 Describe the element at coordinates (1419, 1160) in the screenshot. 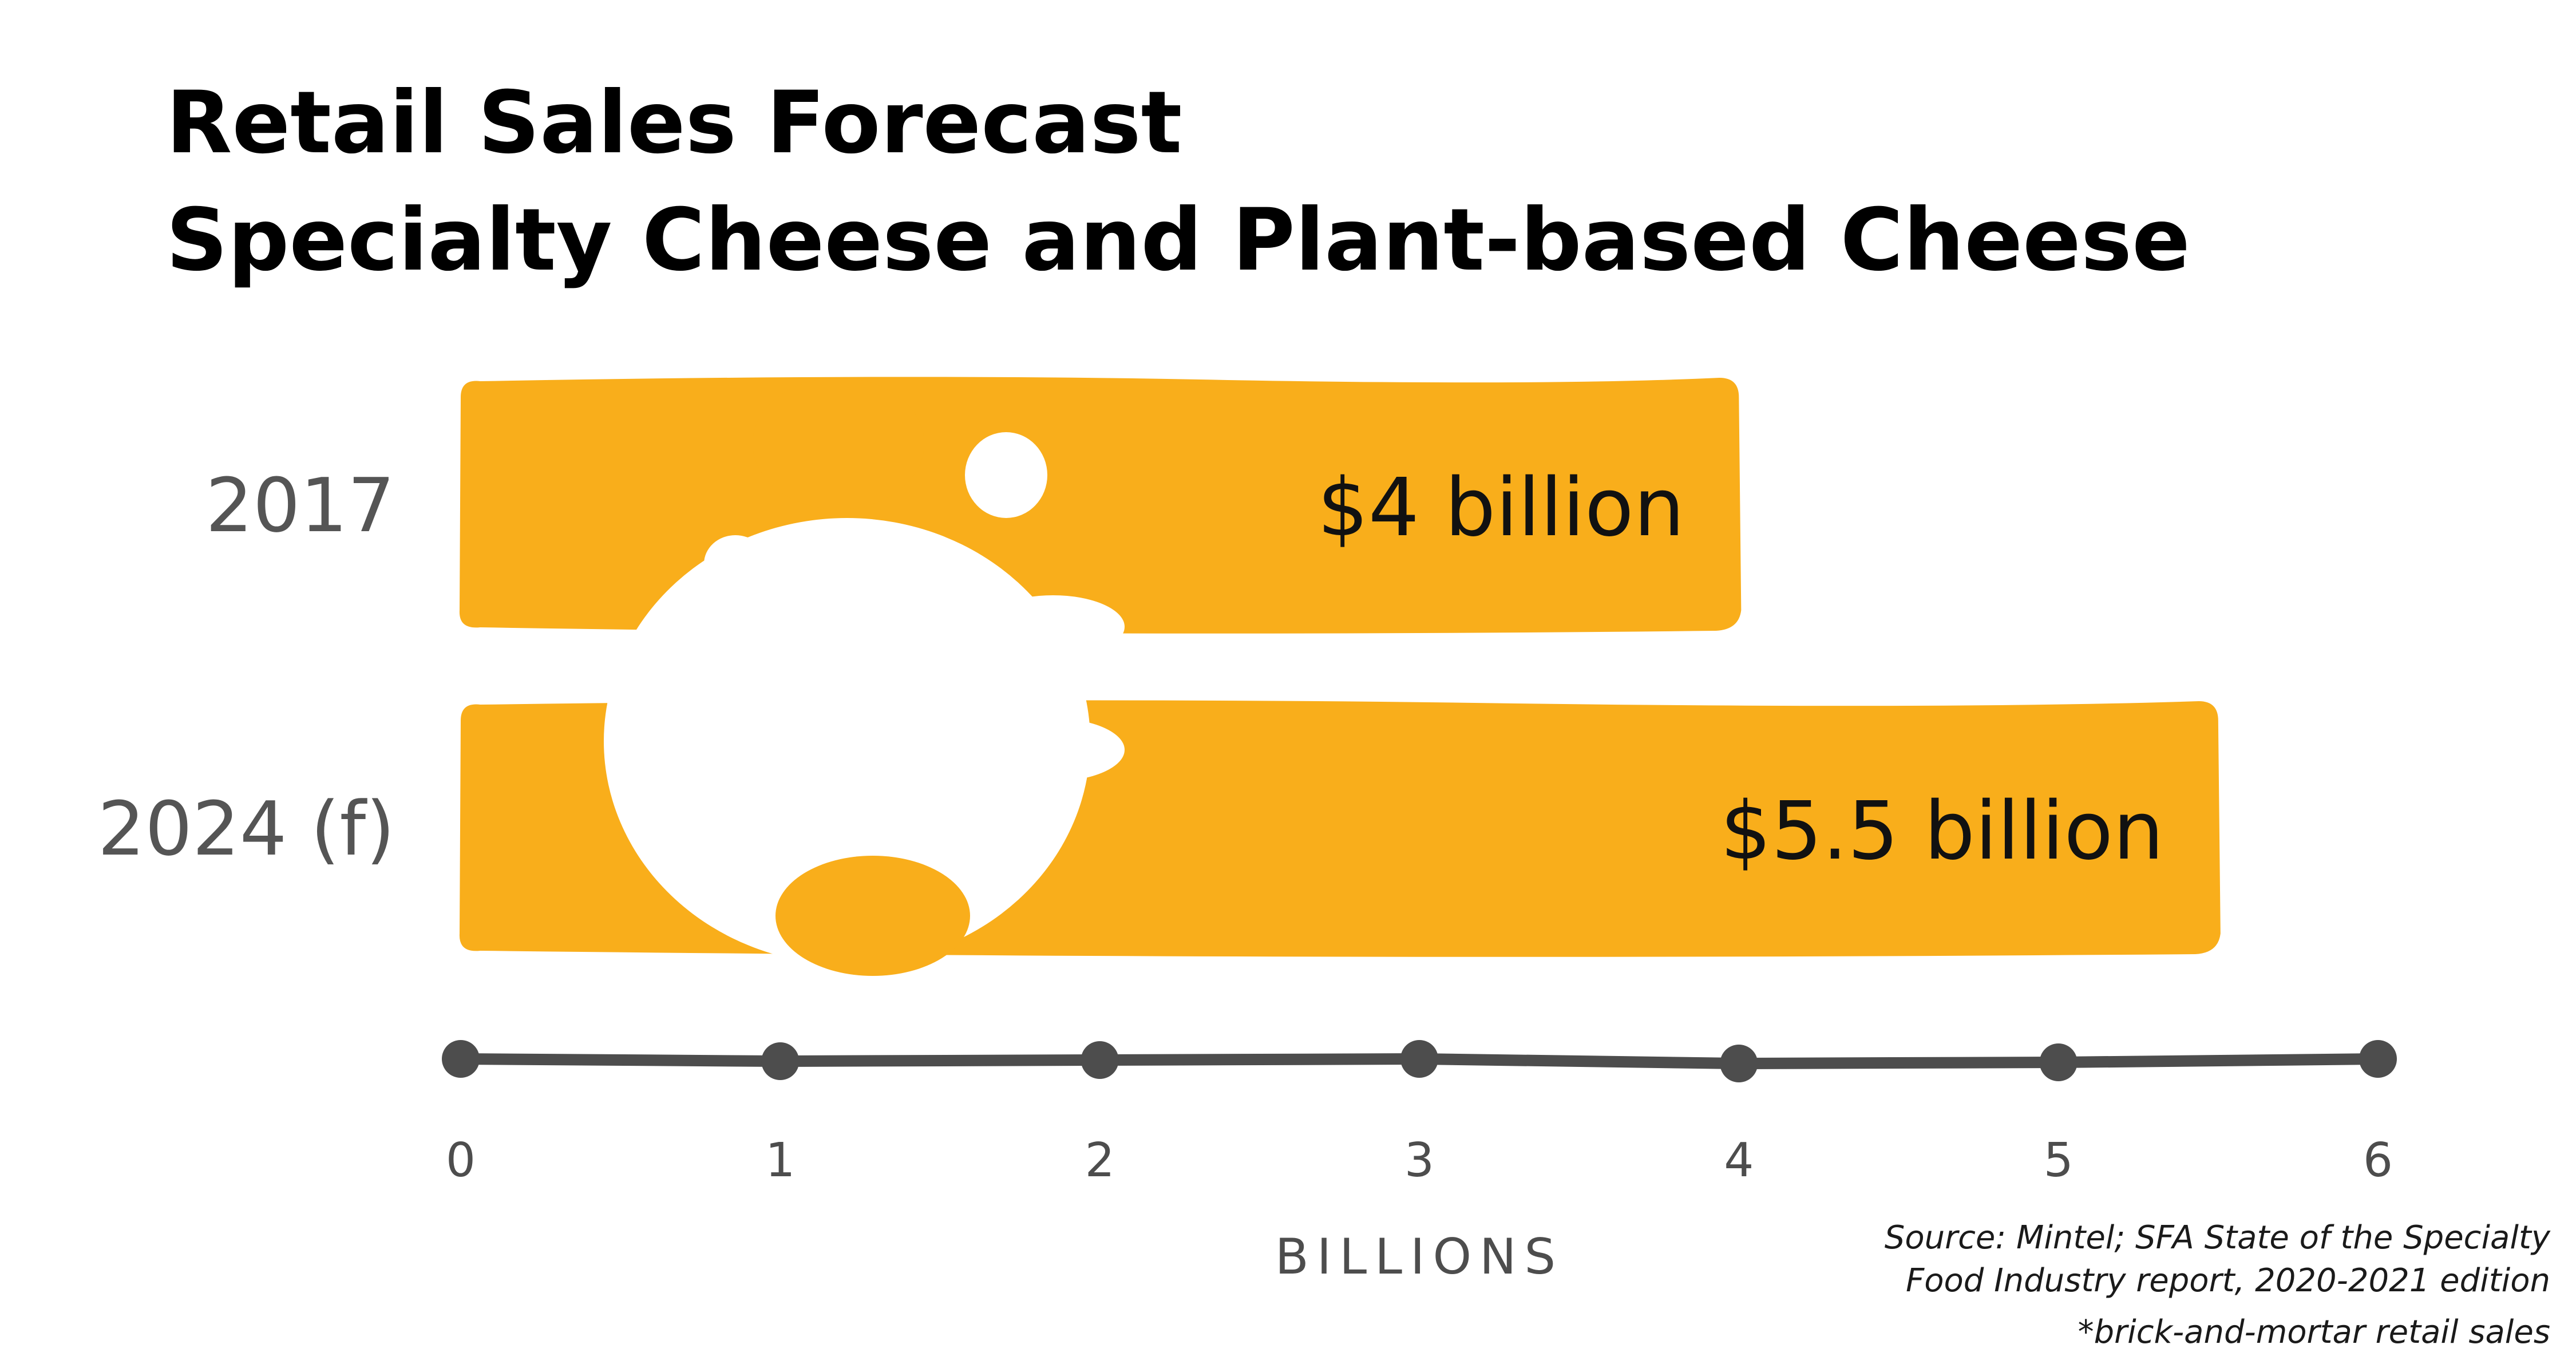

I see `x-tick-label-3: 3` at that location.